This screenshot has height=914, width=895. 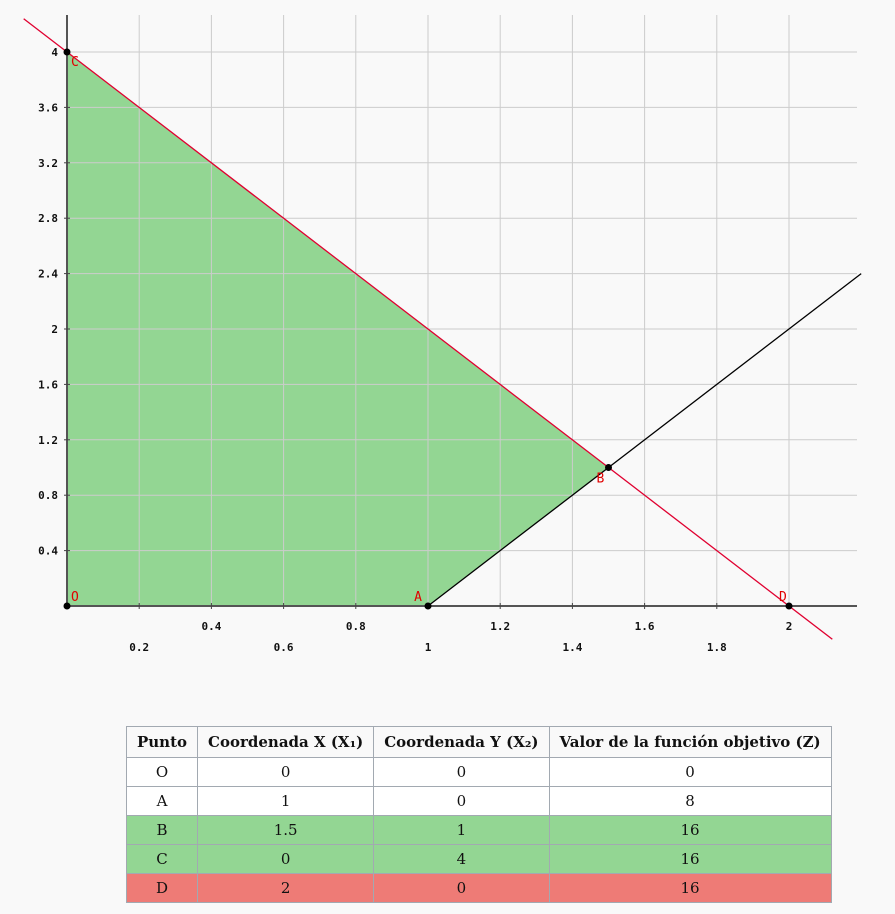 What do you see at coordinates (48, 274) in the screenshot?
I see `y-tick-label: 2.4` at bounding box center [48, 274].